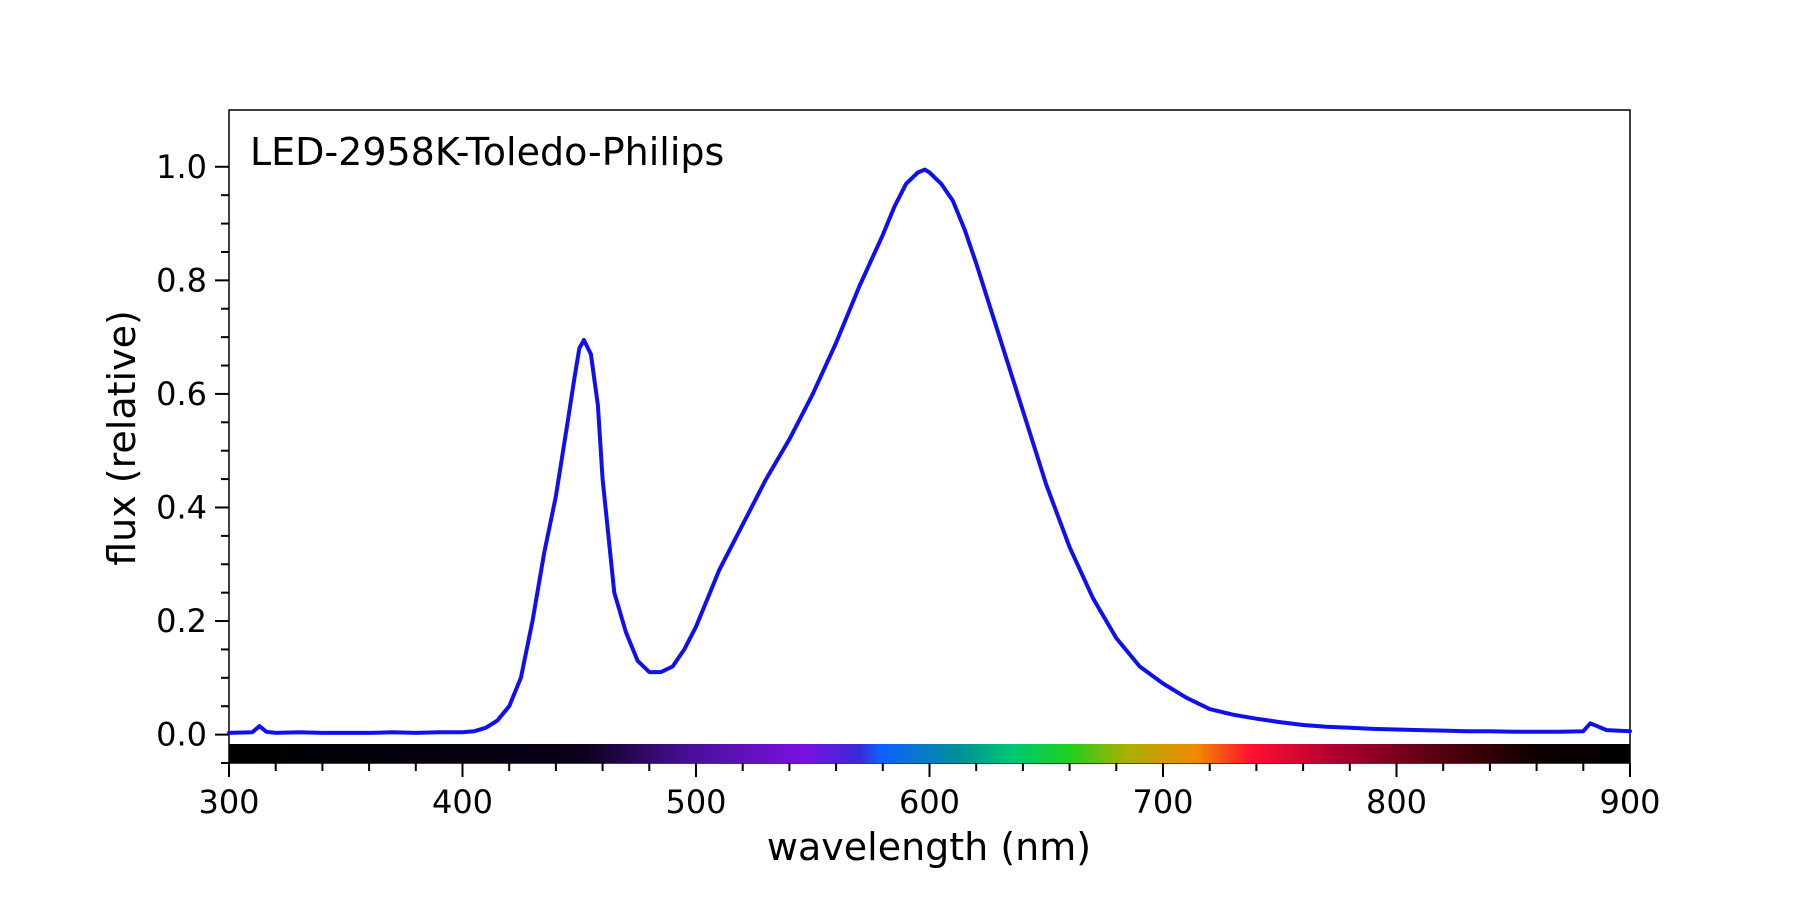  Describe the element at coordinates (192, 456) in the screenshot. I see `y-axis-ticks: 0.0 0.2 0.4 0.6 0.8 1.0` at that location.